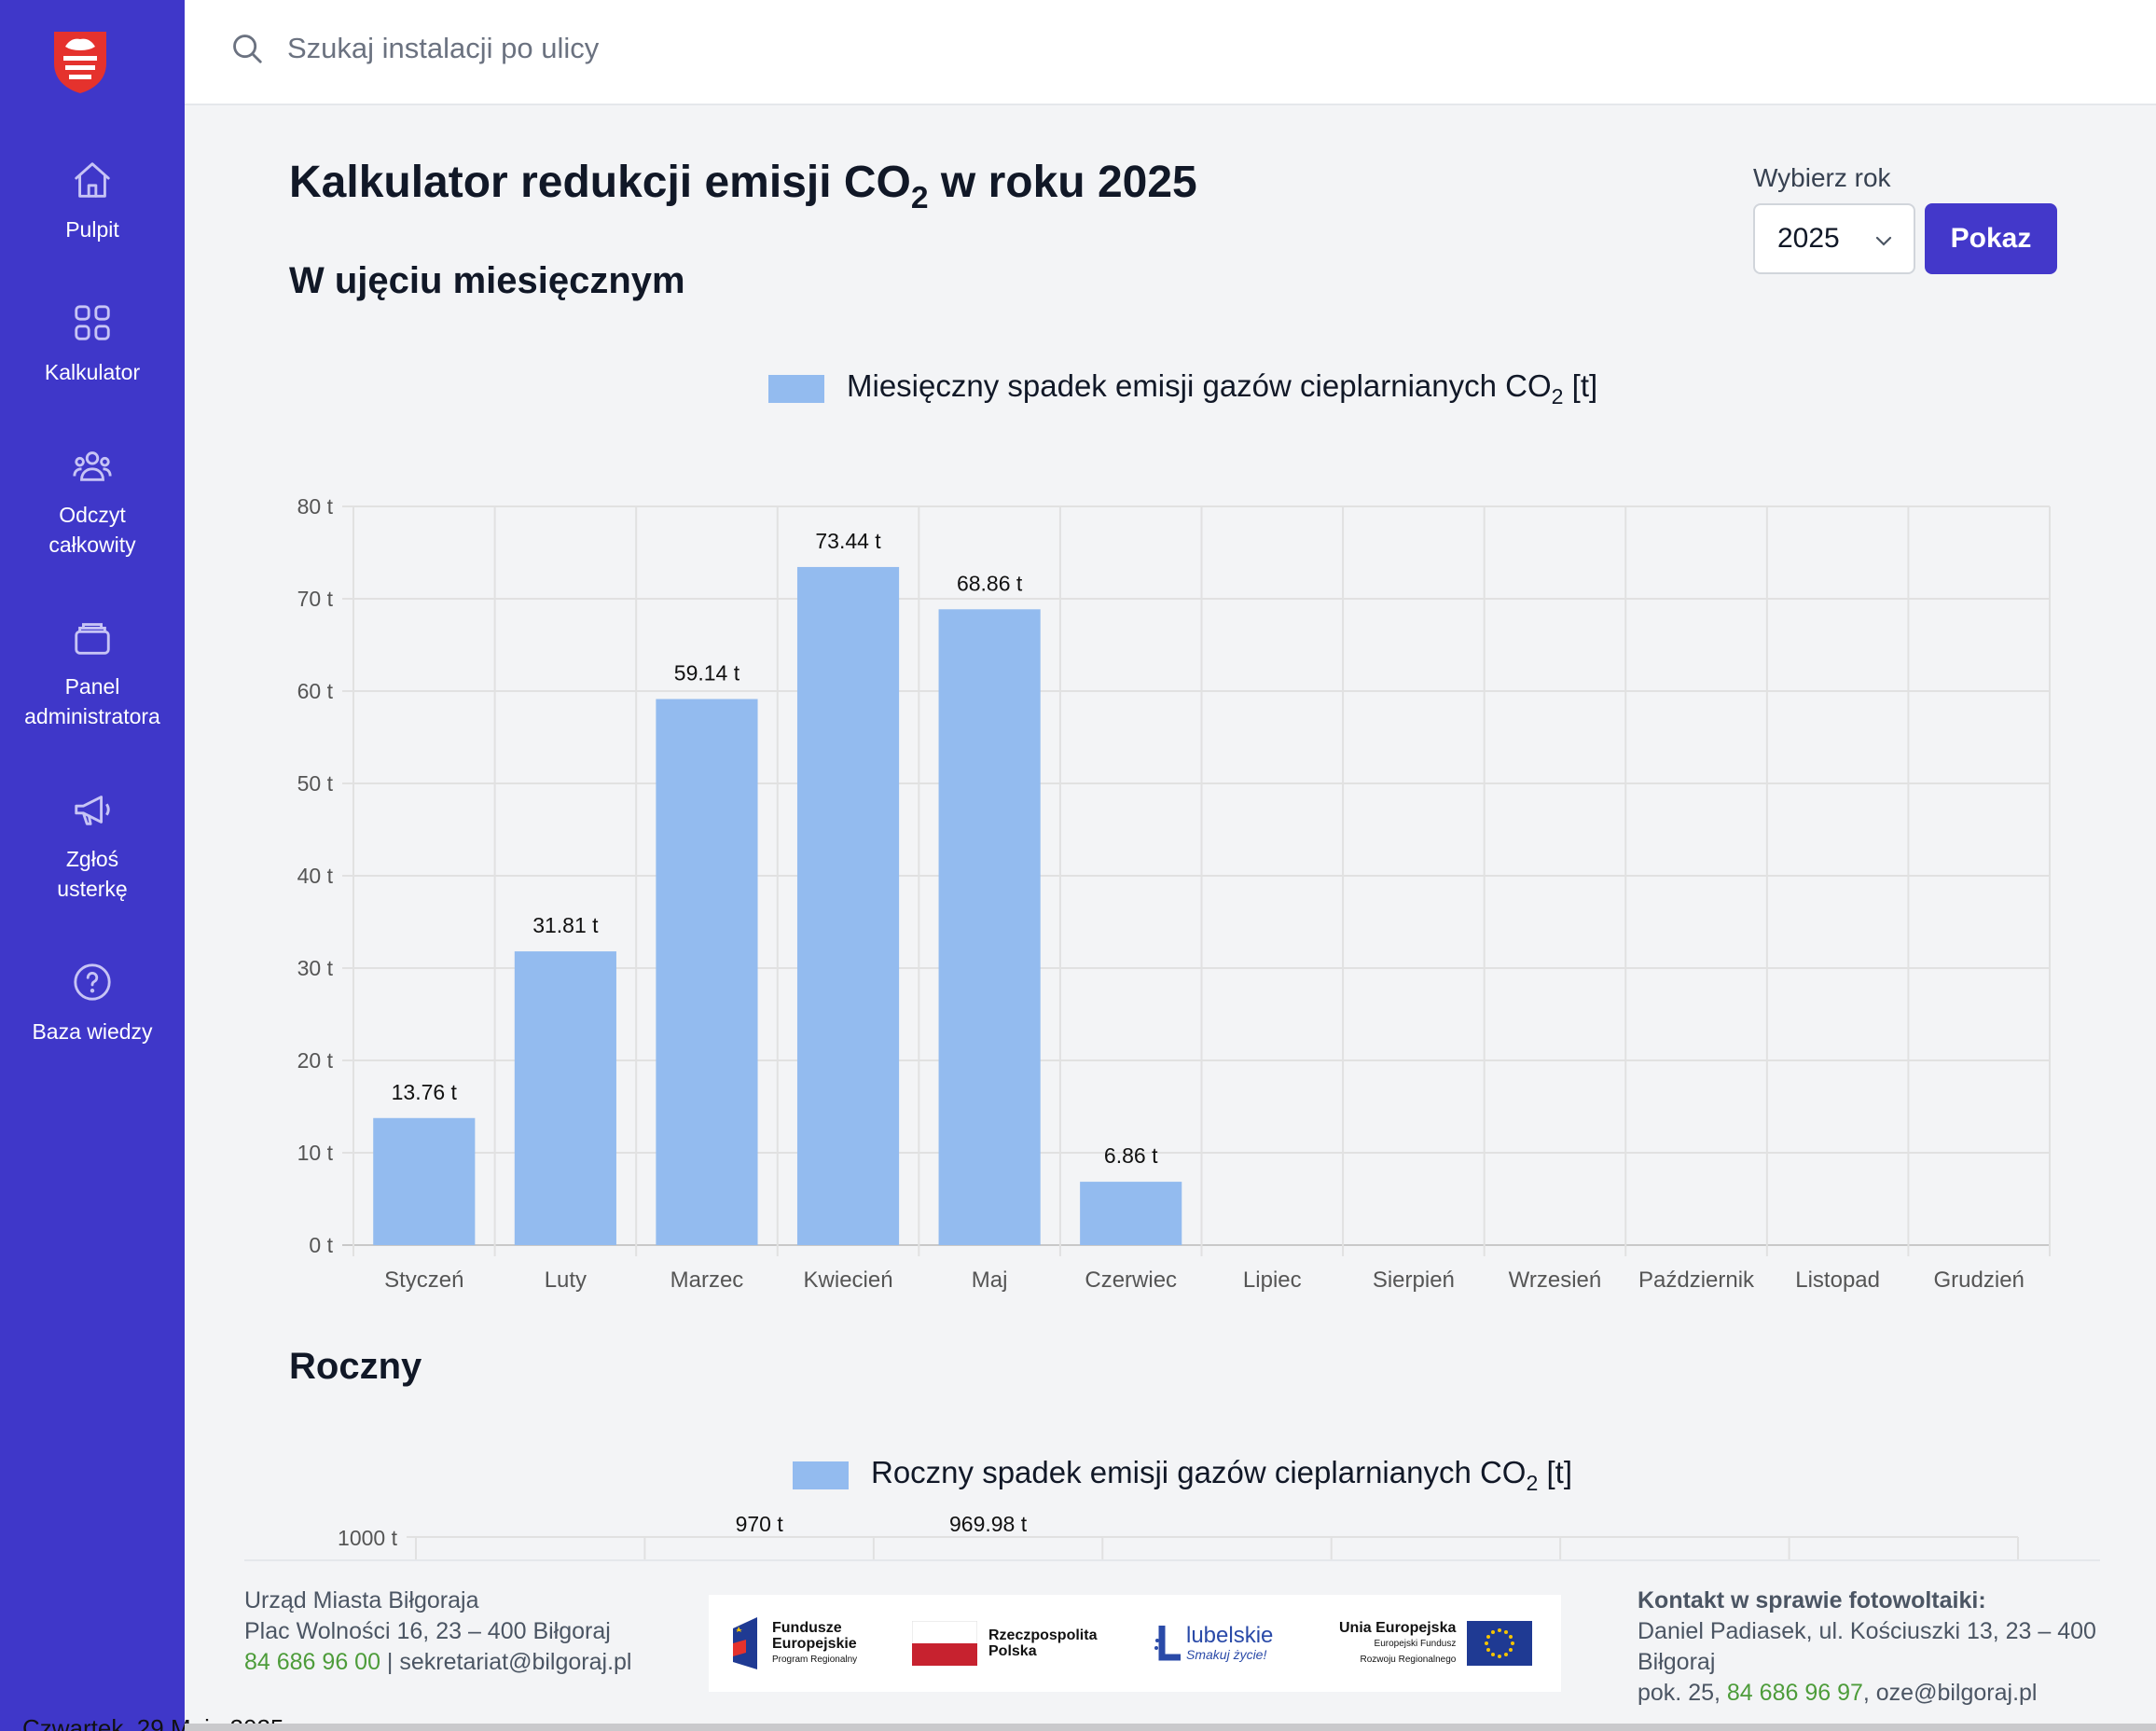 The image size is (2156, 1731). I want to click on x-tick-label: Październik, so click(1696, 1280).